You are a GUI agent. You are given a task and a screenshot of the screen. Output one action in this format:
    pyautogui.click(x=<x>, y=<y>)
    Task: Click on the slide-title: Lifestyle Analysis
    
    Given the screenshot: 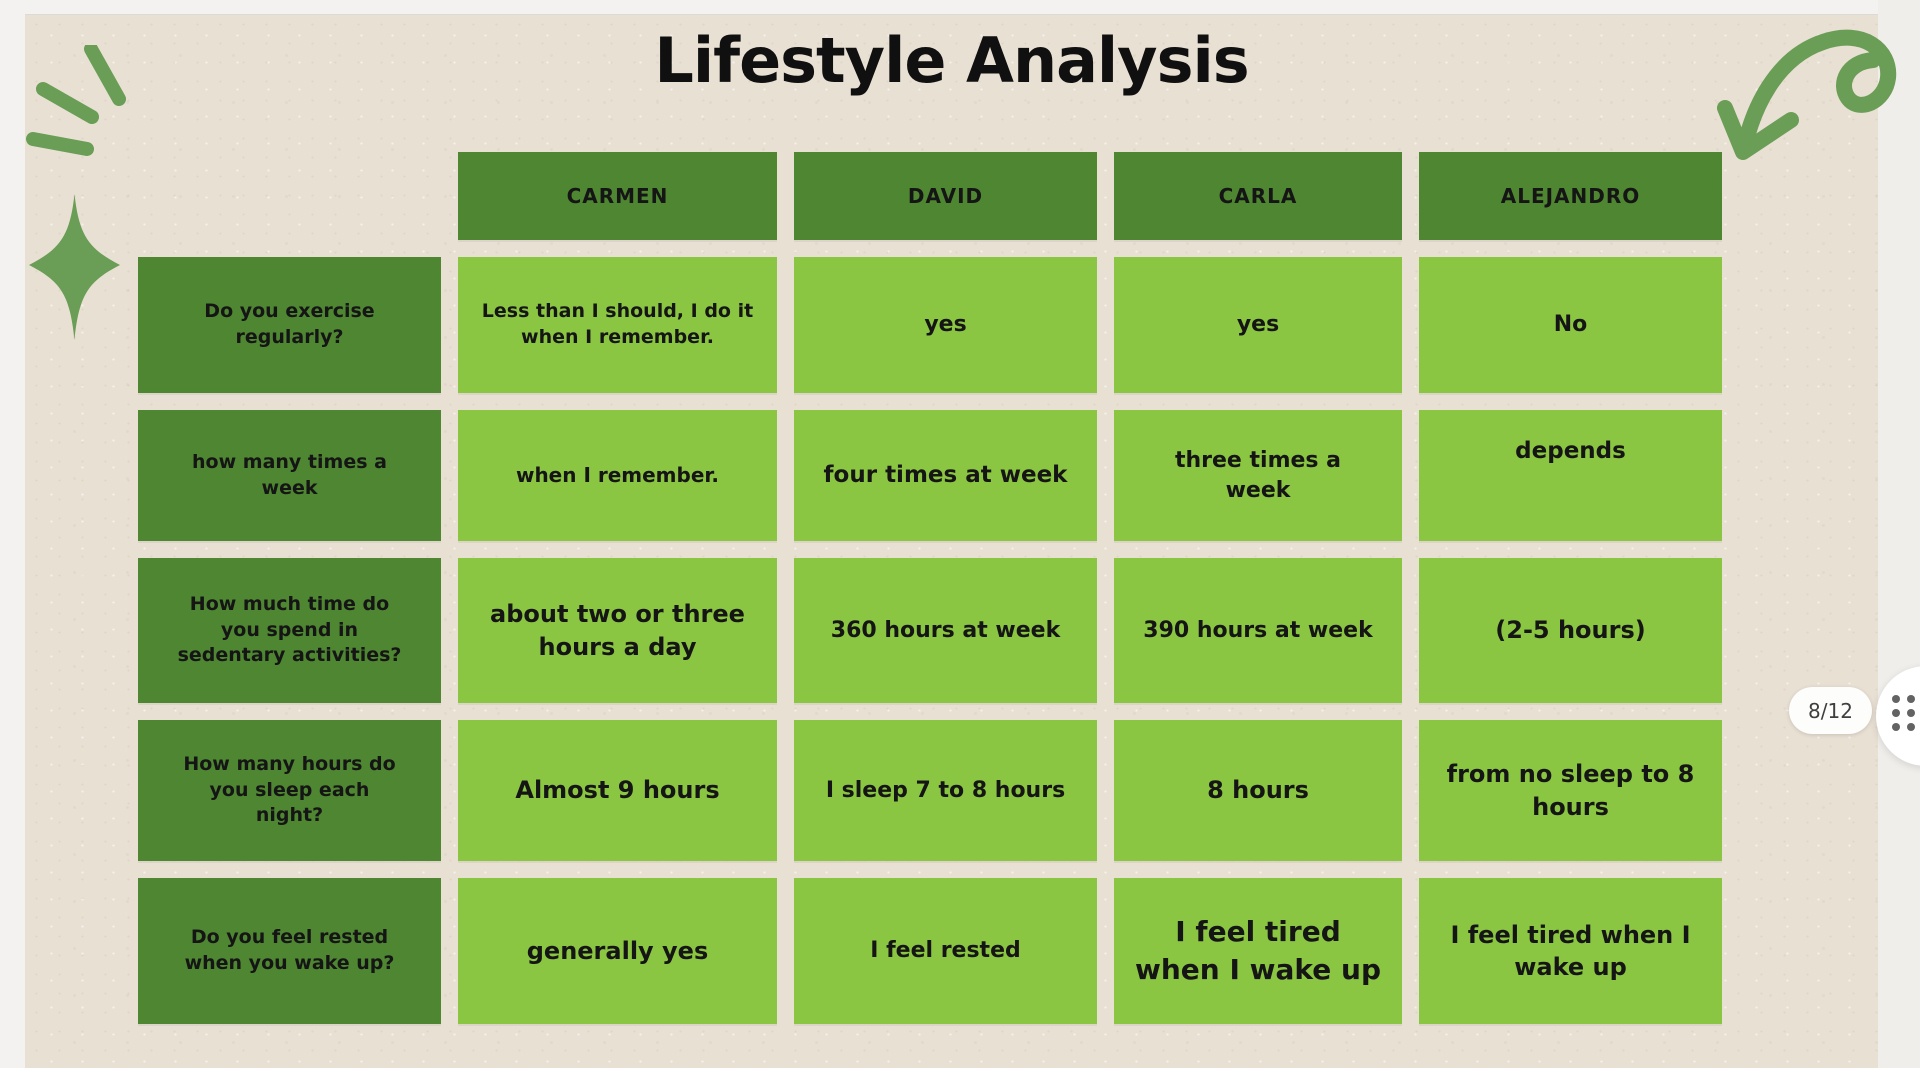 What is the action you would take?
    pyautogui.click(x=951, y=60)
    